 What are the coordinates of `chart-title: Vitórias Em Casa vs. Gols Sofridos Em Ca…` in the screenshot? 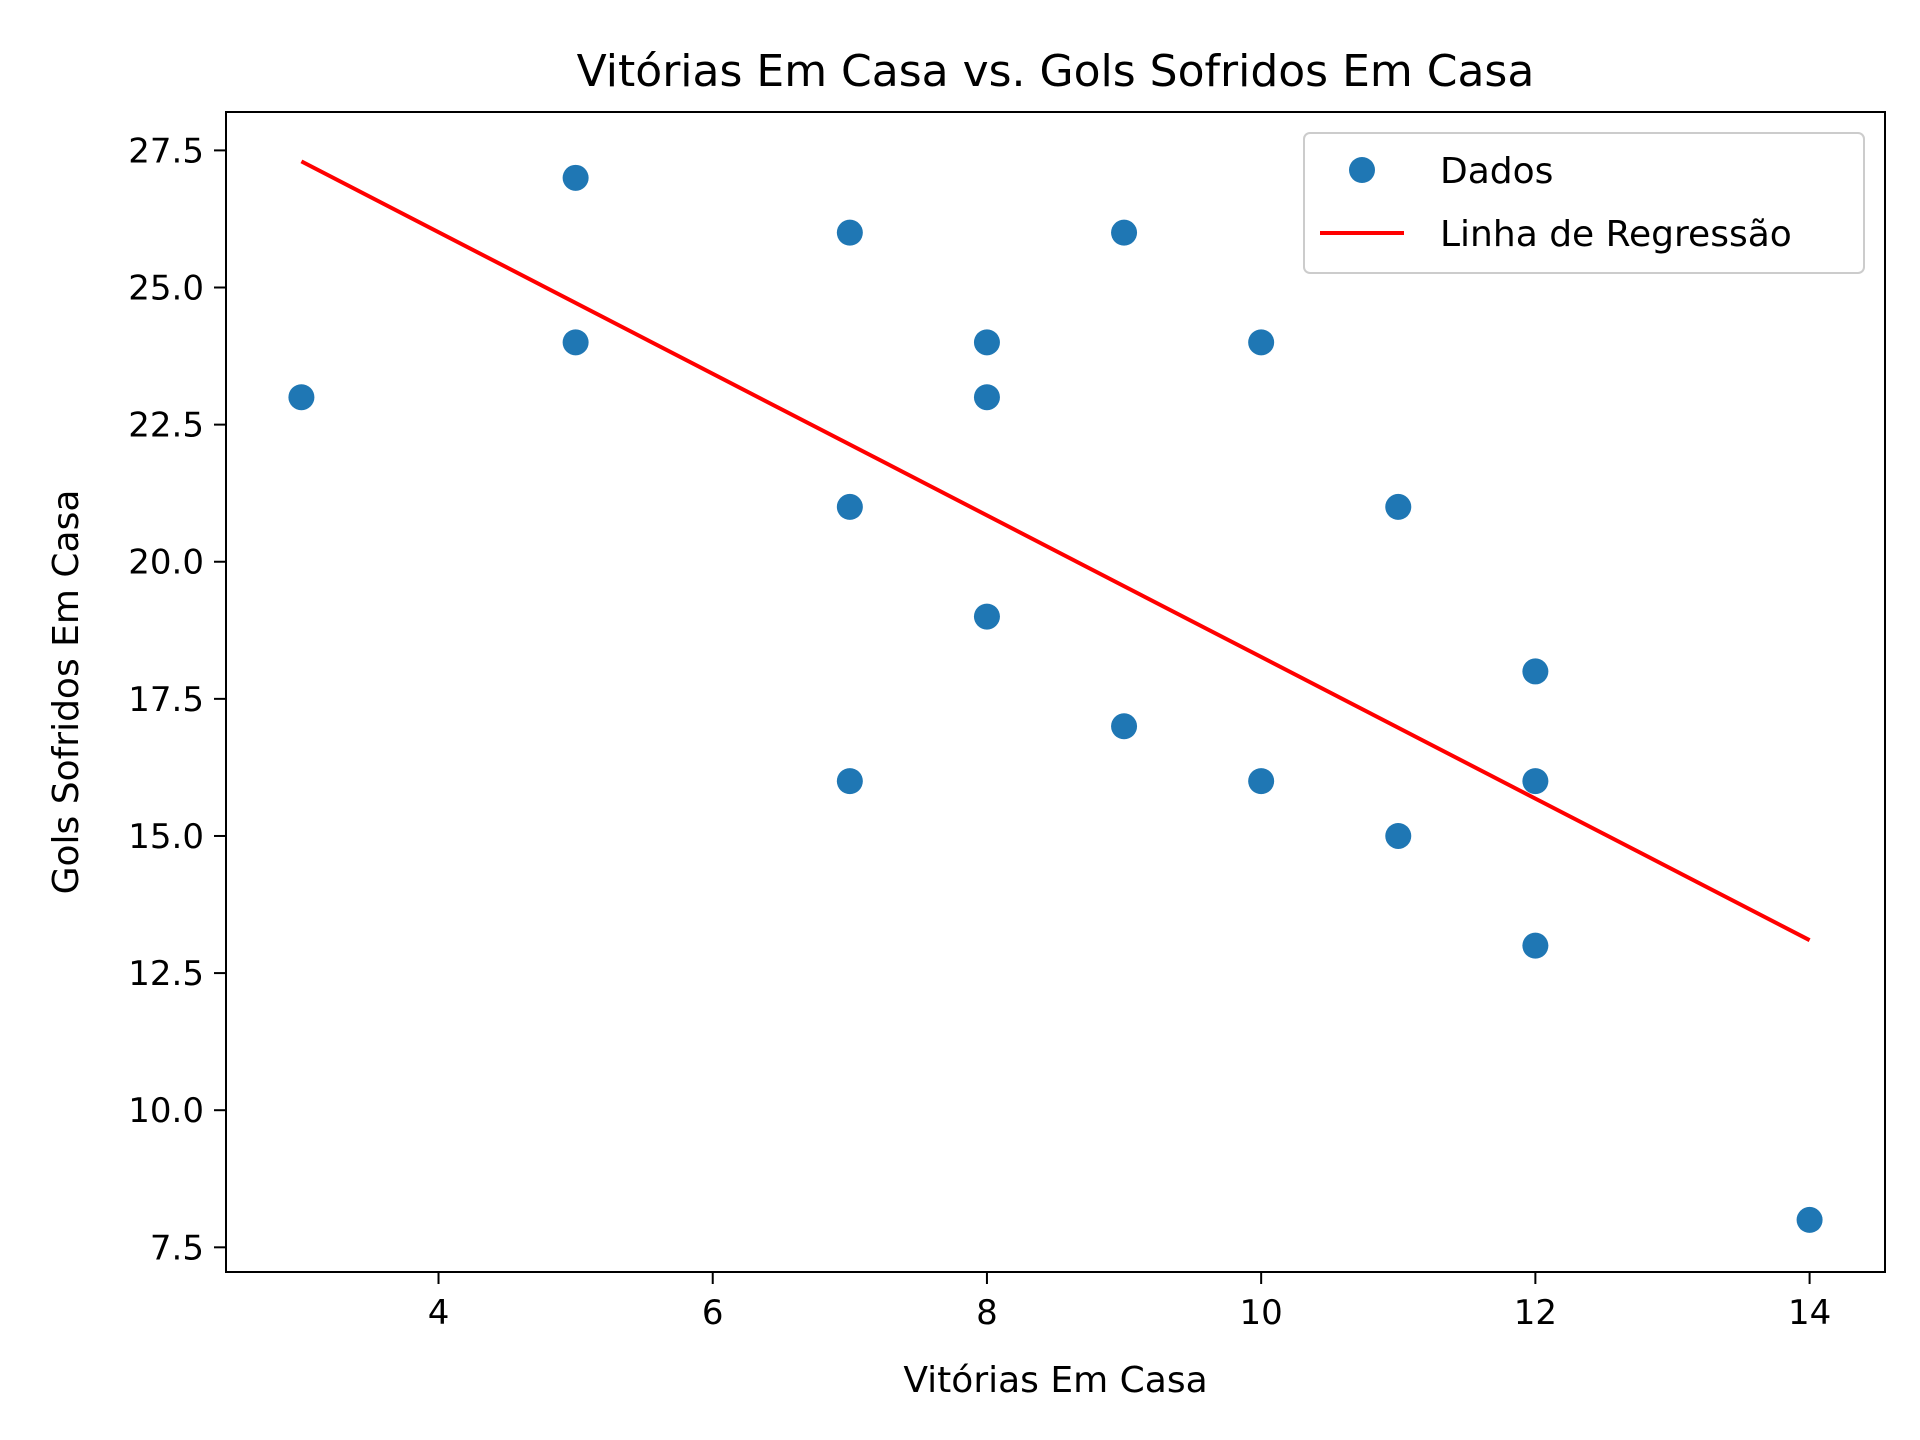 It's located at (1056, 71).